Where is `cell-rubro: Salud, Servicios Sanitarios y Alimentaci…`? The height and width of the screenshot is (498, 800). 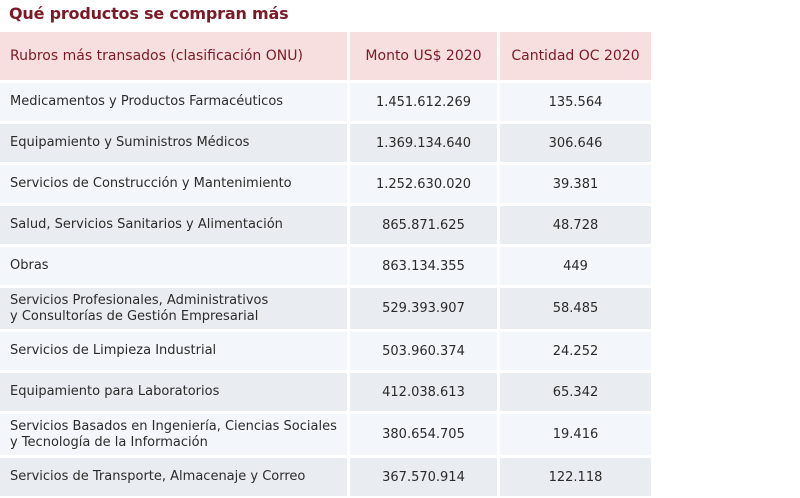
cell-rubro: Salud, Servicios Sanitarios y Alimentaci… is located at coordinates (175, 223).